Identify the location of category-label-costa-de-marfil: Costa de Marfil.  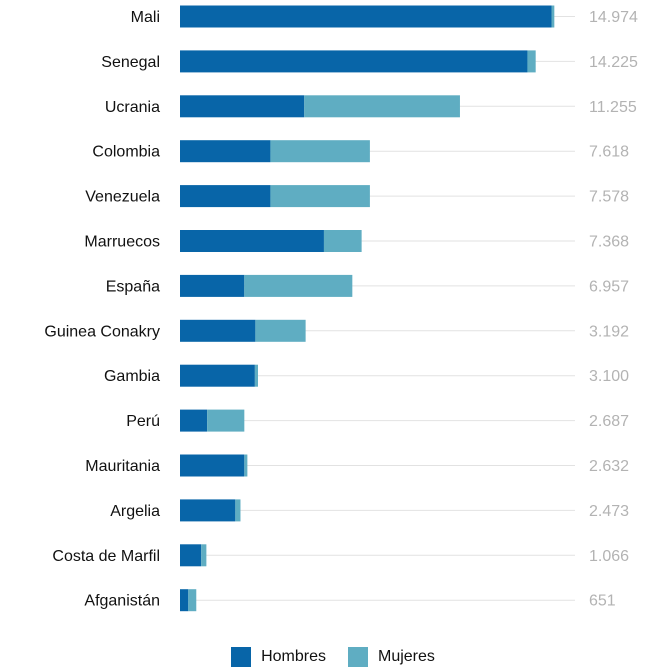
(106, 556).